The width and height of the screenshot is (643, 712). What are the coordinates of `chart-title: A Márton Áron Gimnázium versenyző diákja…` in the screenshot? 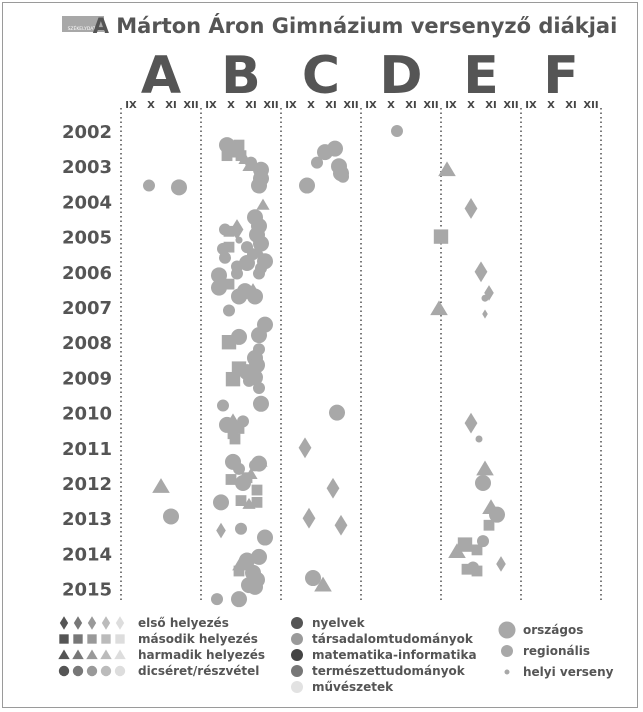 It's located at (355, 25).